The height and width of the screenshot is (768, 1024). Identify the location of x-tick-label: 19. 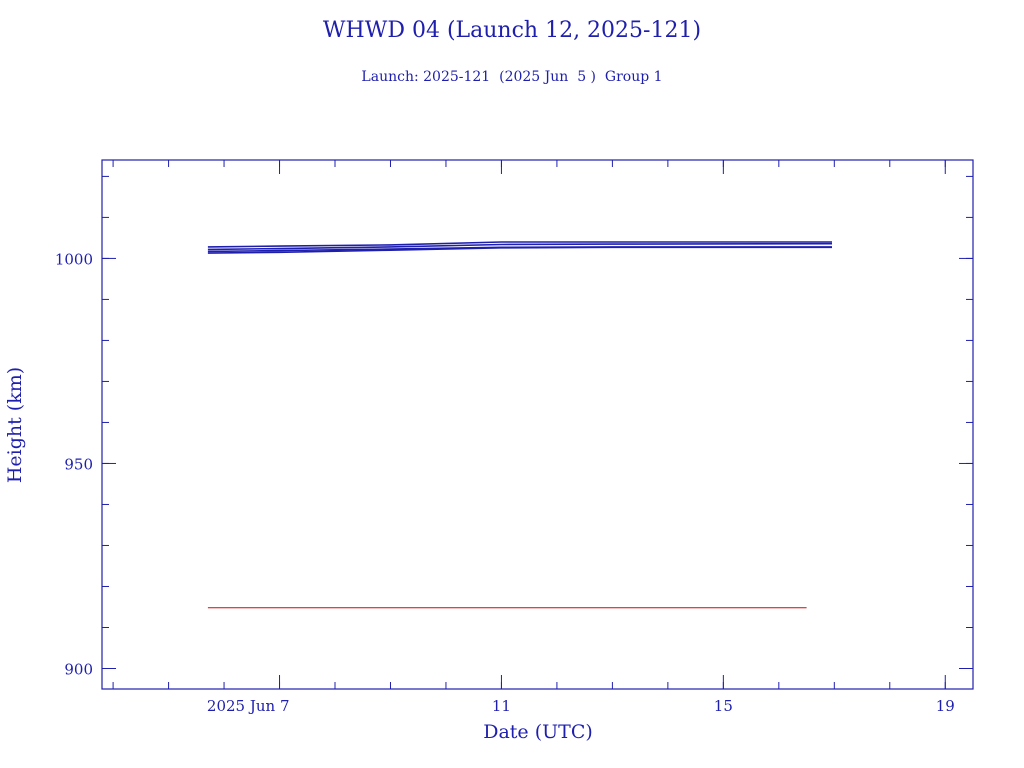
(945, 706).